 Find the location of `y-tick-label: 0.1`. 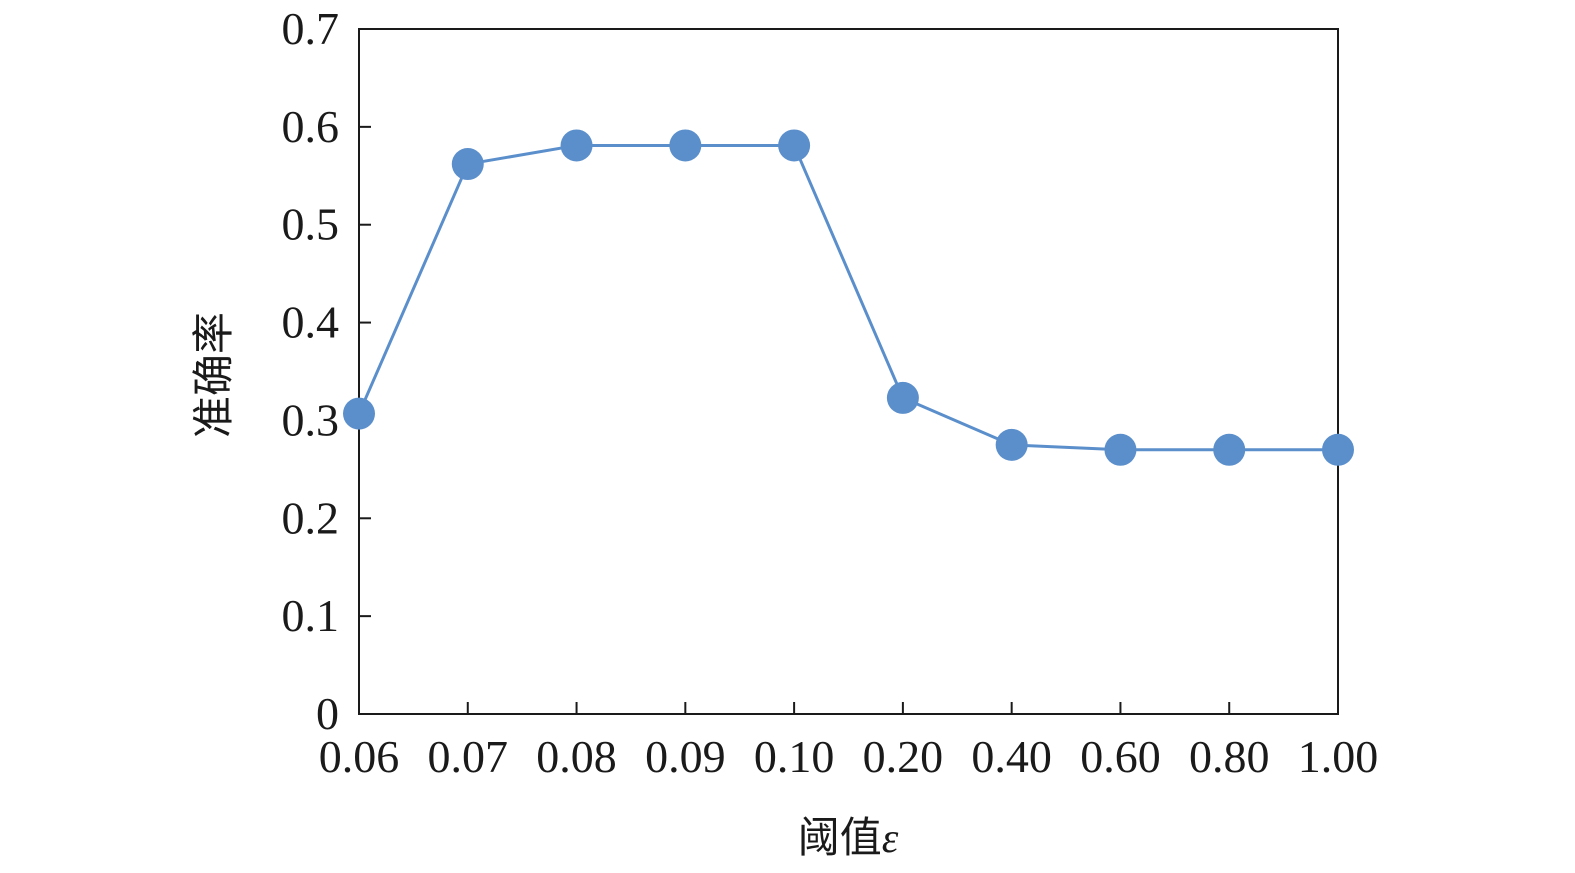

y-tick-label: 0.1 is located at coordinates (311, 615).